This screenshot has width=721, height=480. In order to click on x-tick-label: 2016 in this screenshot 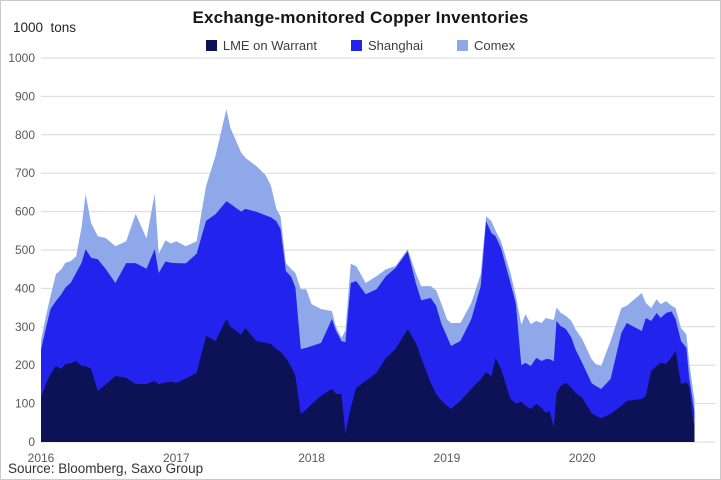, I will do `click(41, 458)`.